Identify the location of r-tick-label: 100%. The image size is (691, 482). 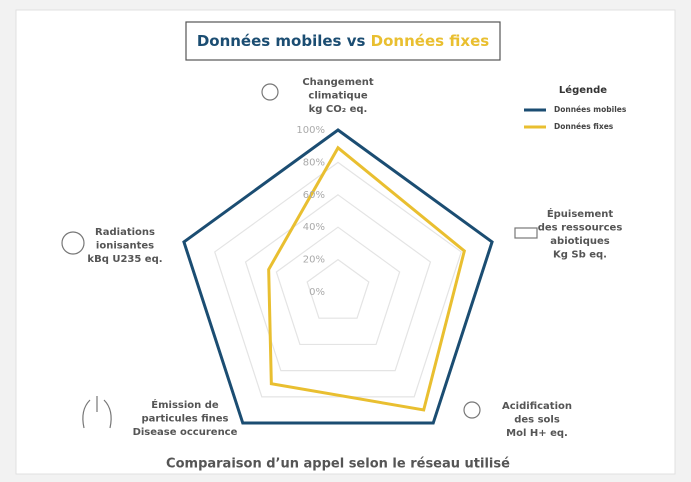
(310, 130).